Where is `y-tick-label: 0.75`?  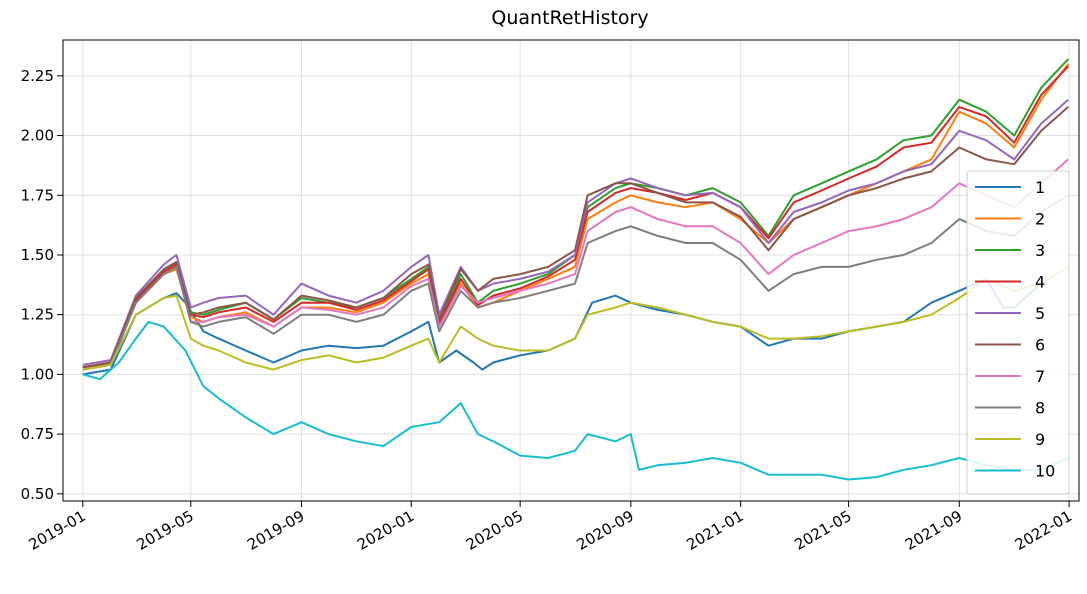
y-tick-label: 0.75 is located at coordinates (37, 434).